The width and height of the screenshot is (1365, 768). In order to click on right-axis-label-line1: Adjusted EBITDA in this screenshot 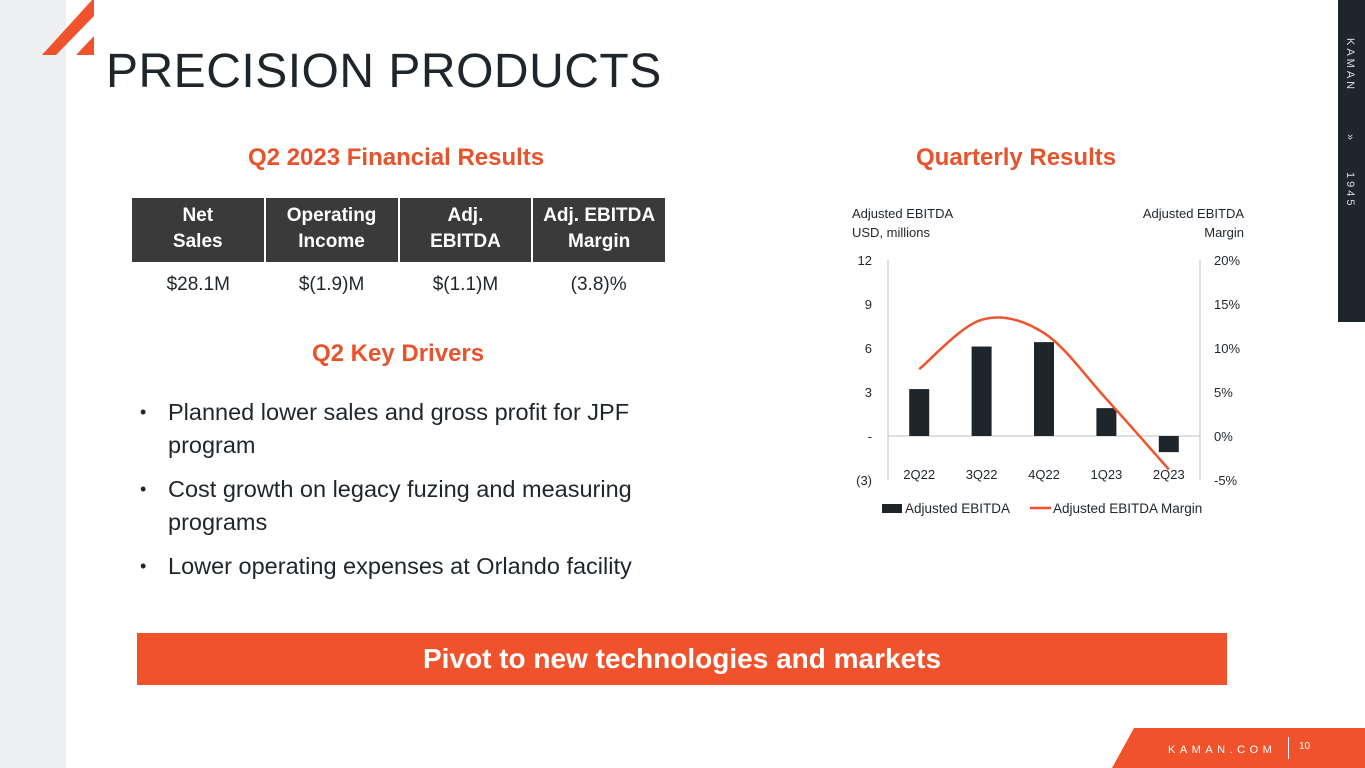, I will do `click(1193, 213)`.